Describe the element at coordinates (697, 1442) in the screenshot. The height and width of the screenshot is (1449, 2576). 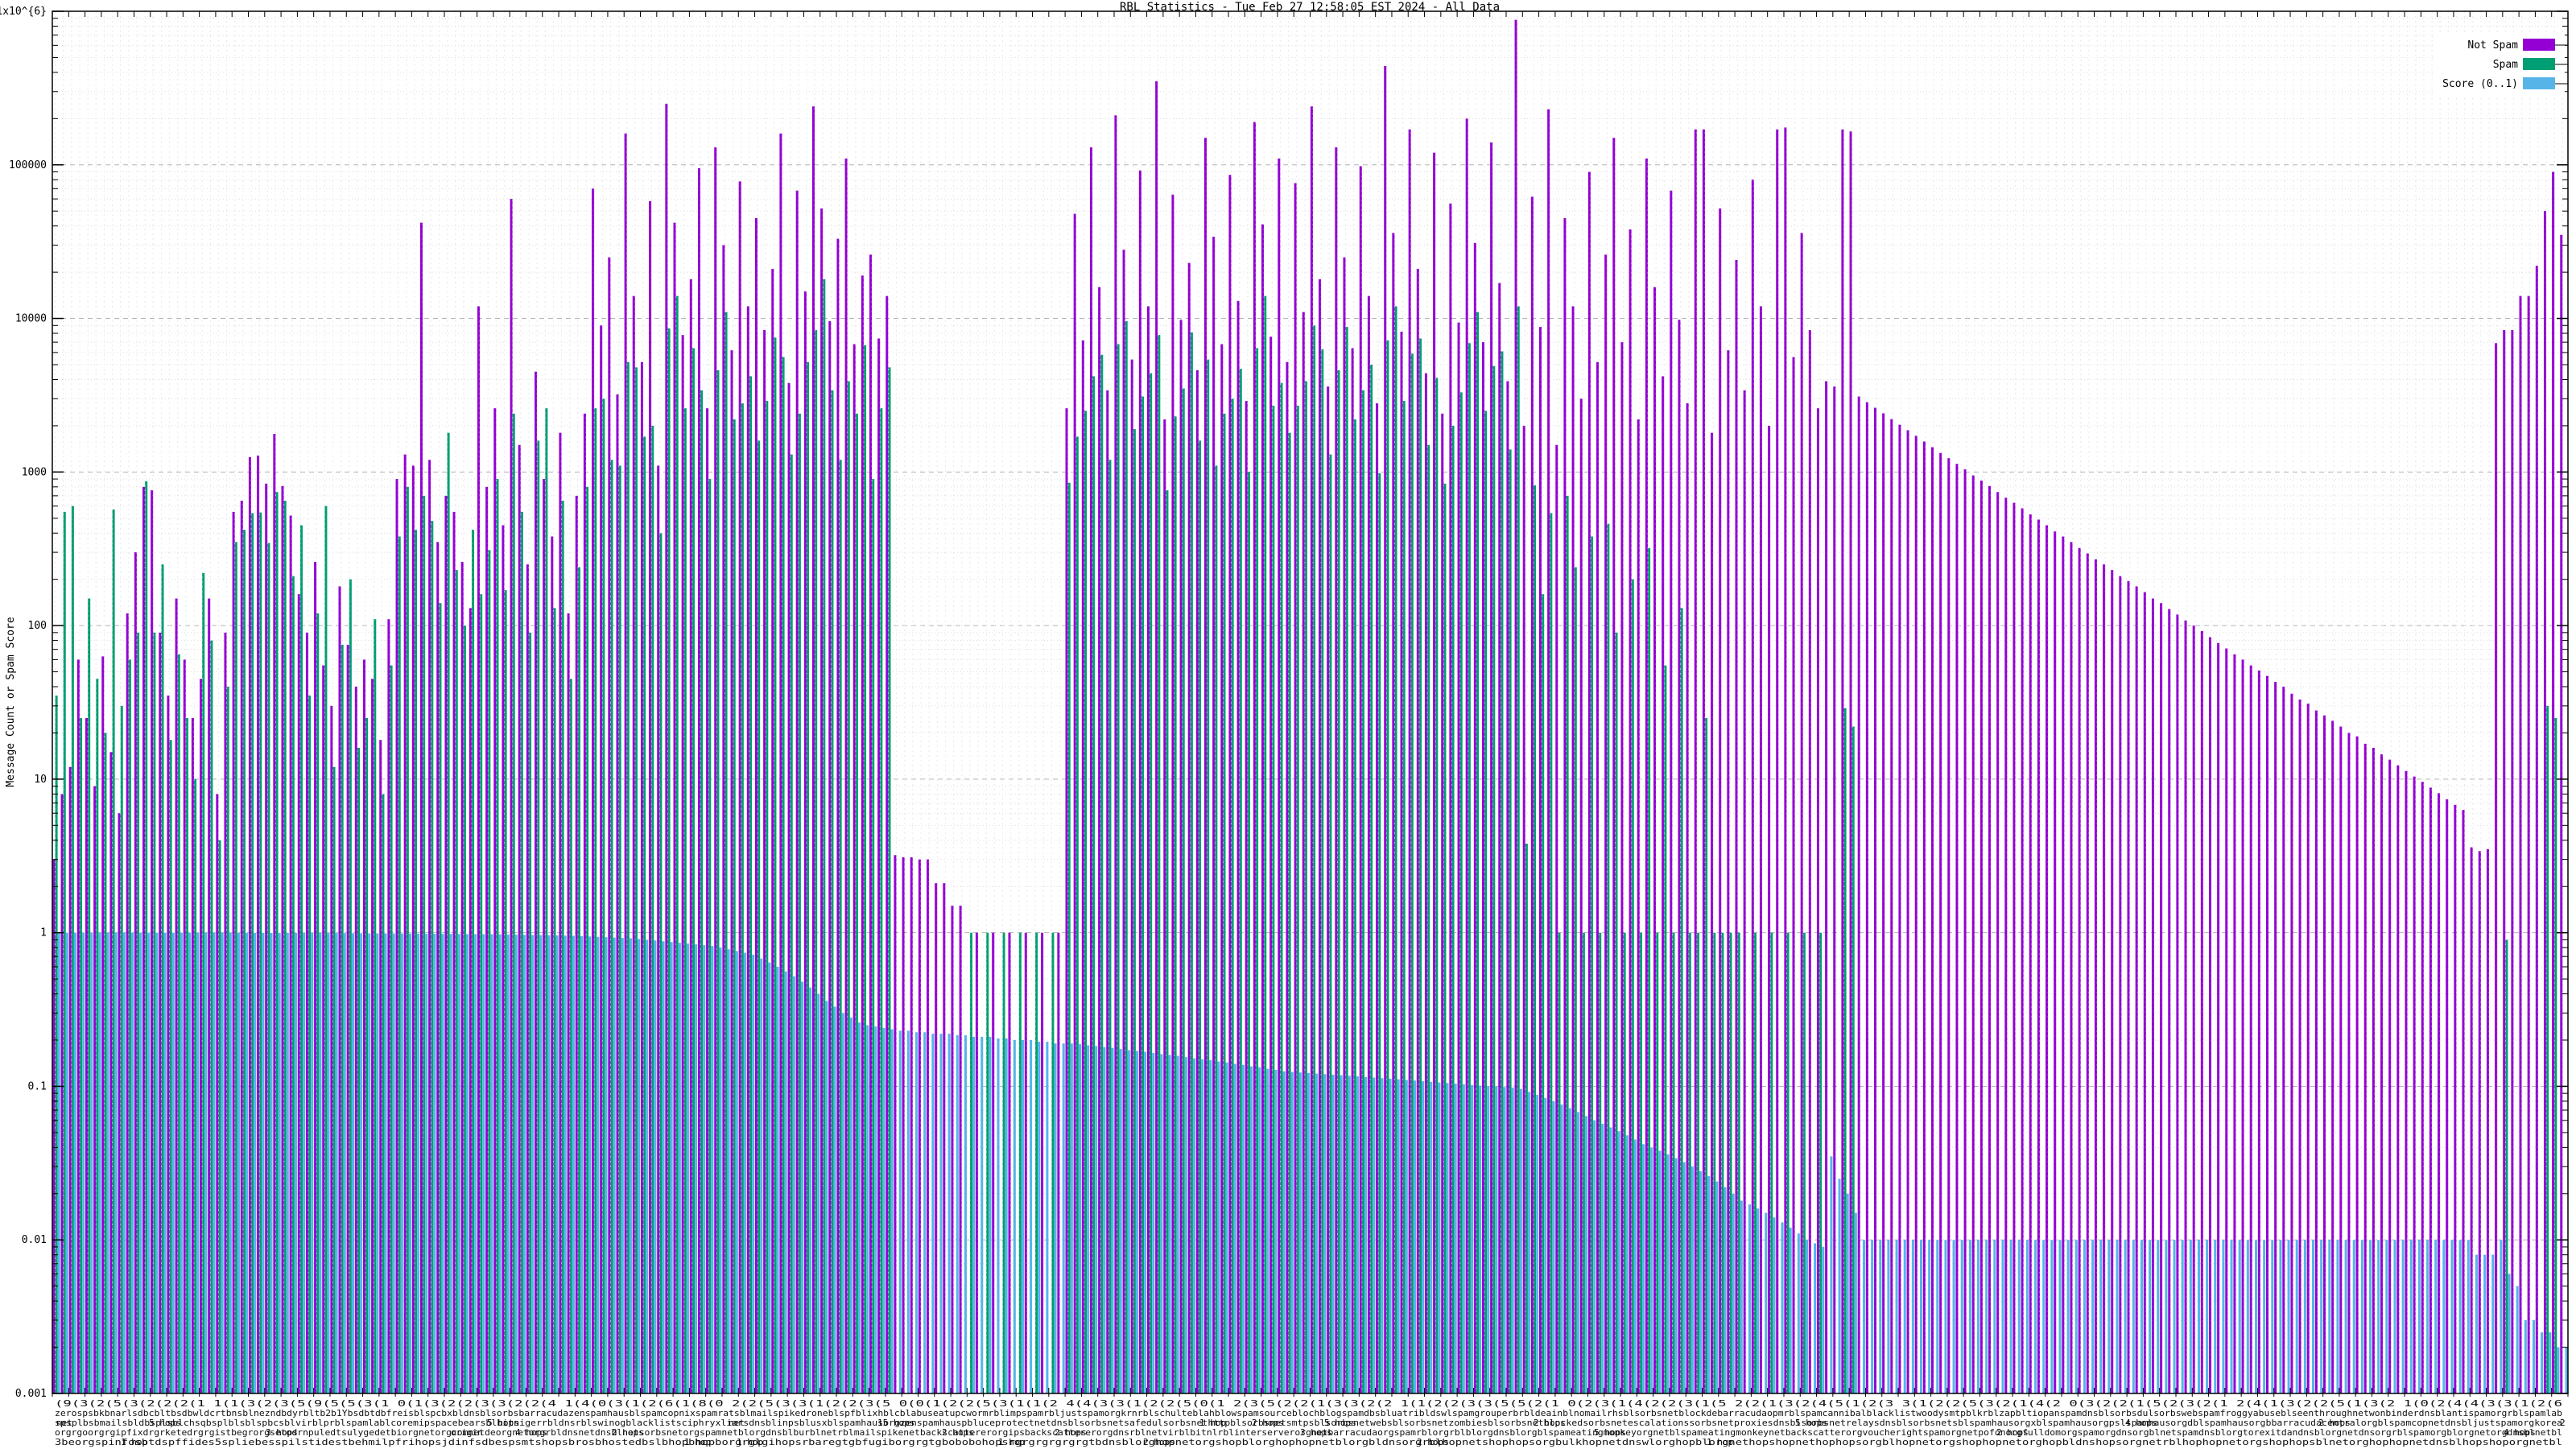
I see `x-hop-label: 1 hop` at that location.